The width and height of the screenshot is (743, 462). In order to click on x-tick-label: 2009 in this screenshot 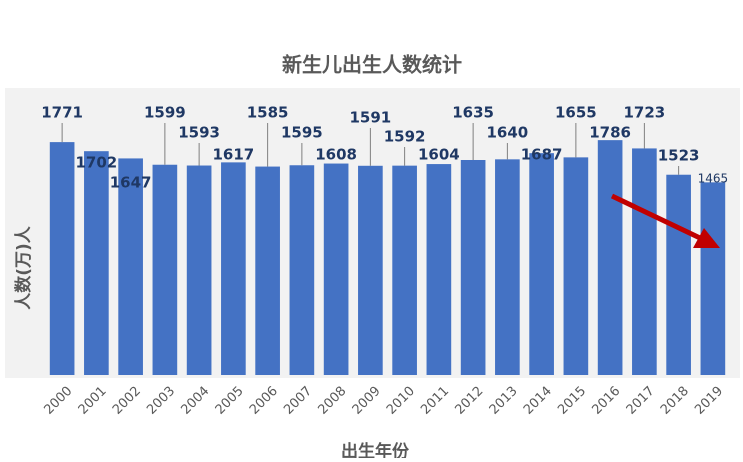, I will do `click(367, 401)`.